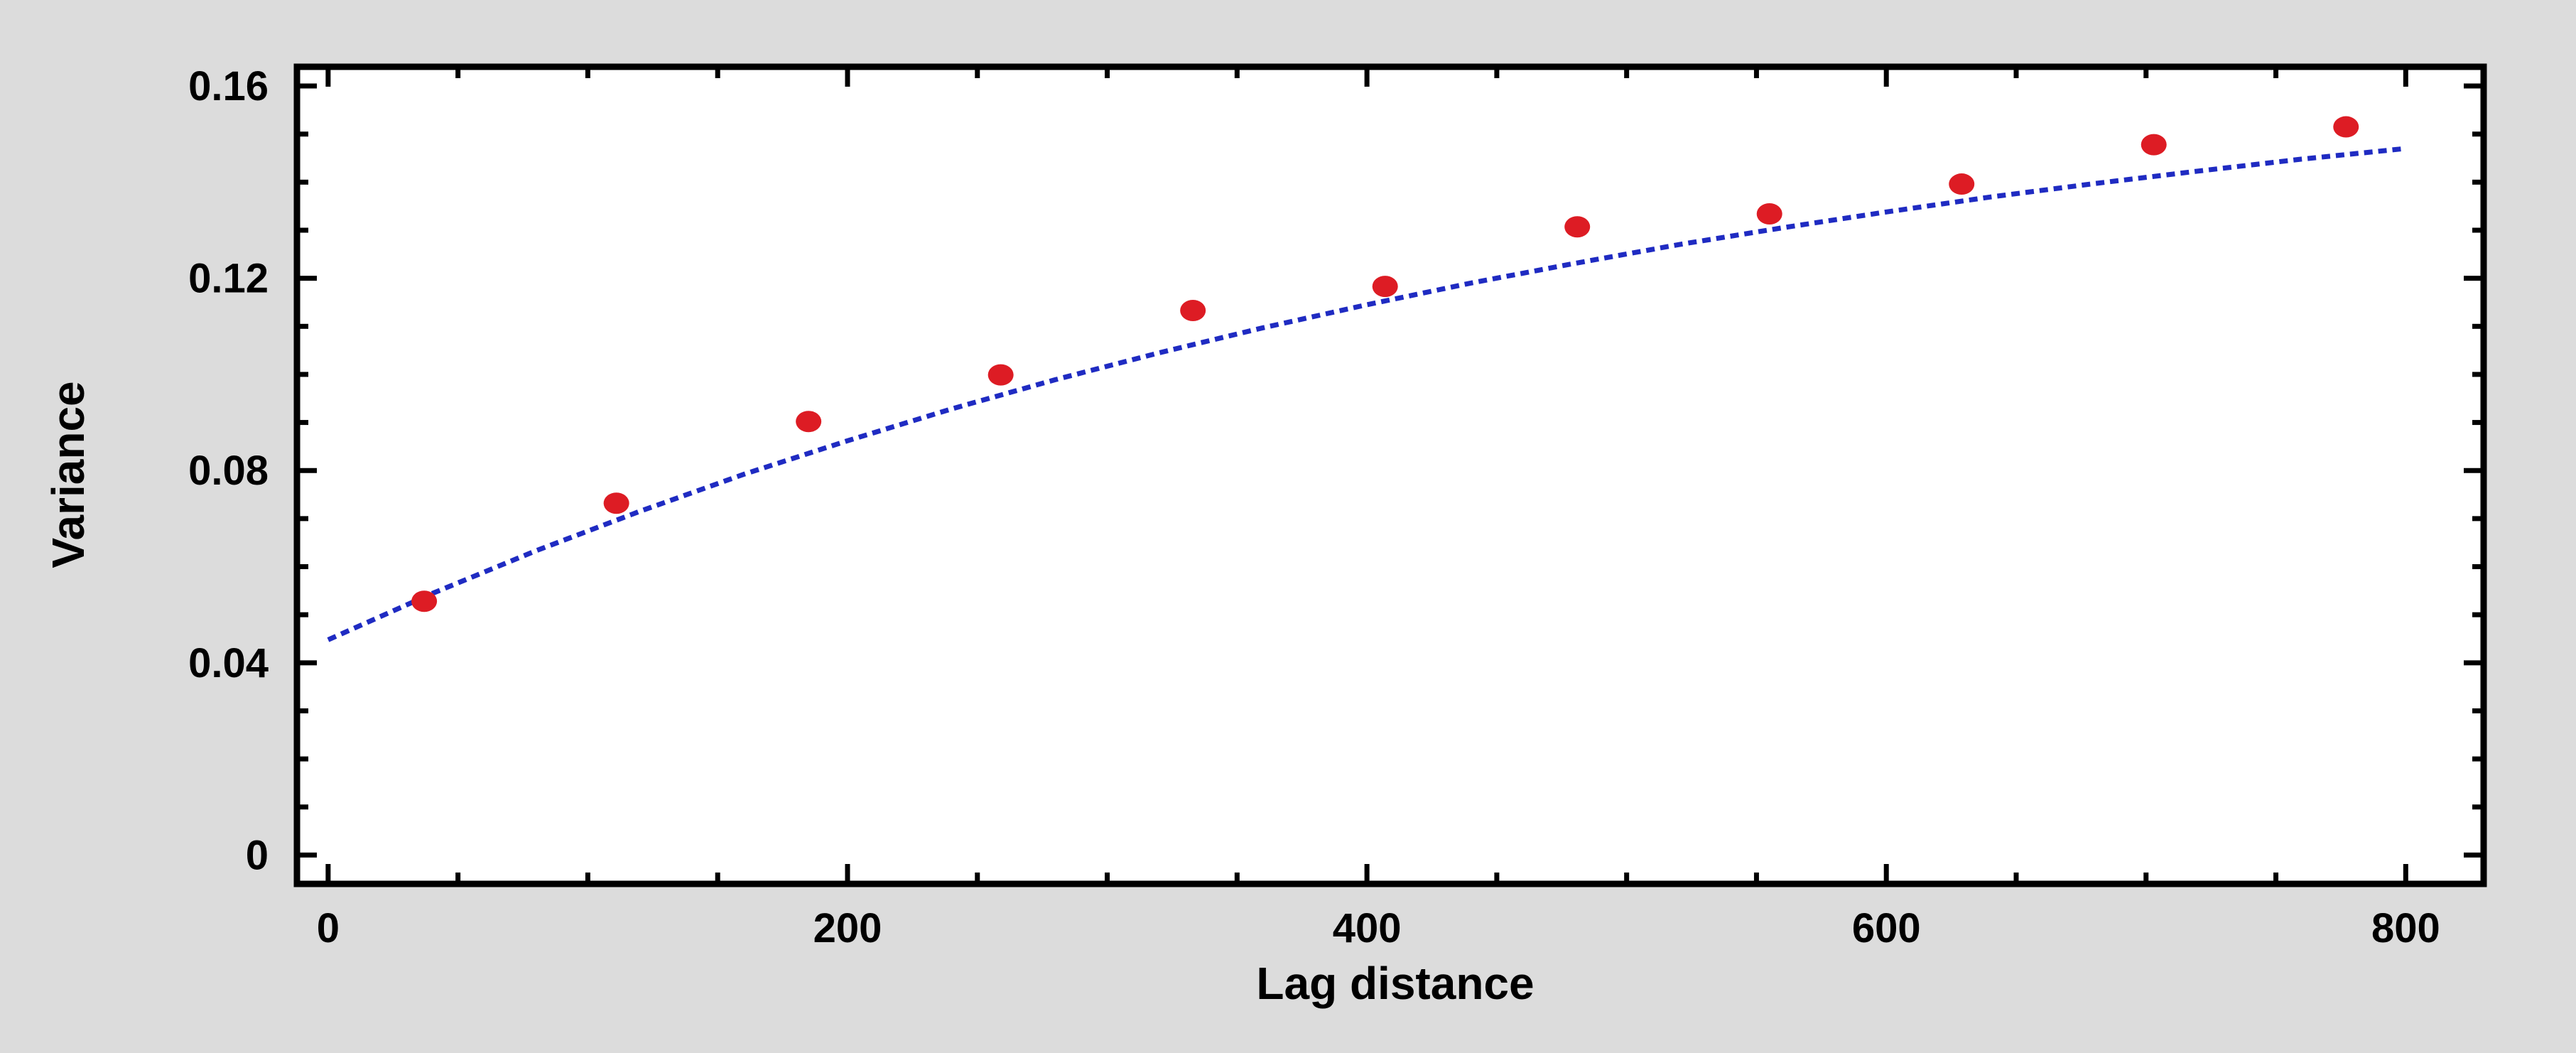  What do you see at coordinates (1886, 928) in the screenshot?
I see `x-tick-label: 600` at bounding box center [1886, 928].